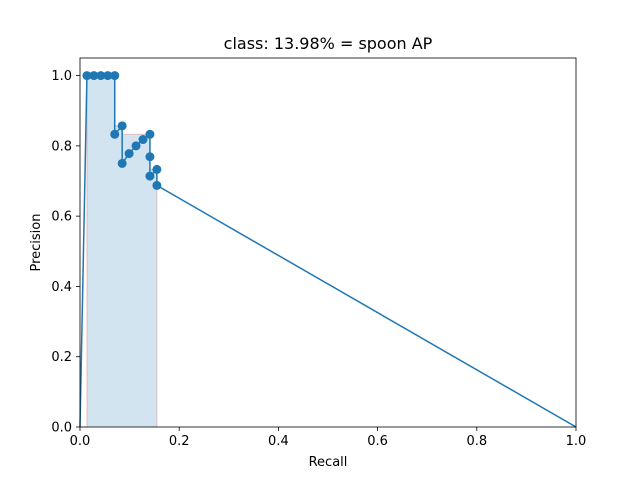 The height and width of the screenshot is (480, 640). What do you see at coordinates (118, 251) in the screenshot?
I see `interpolated-area-fill` at bounding box center [118, 251].